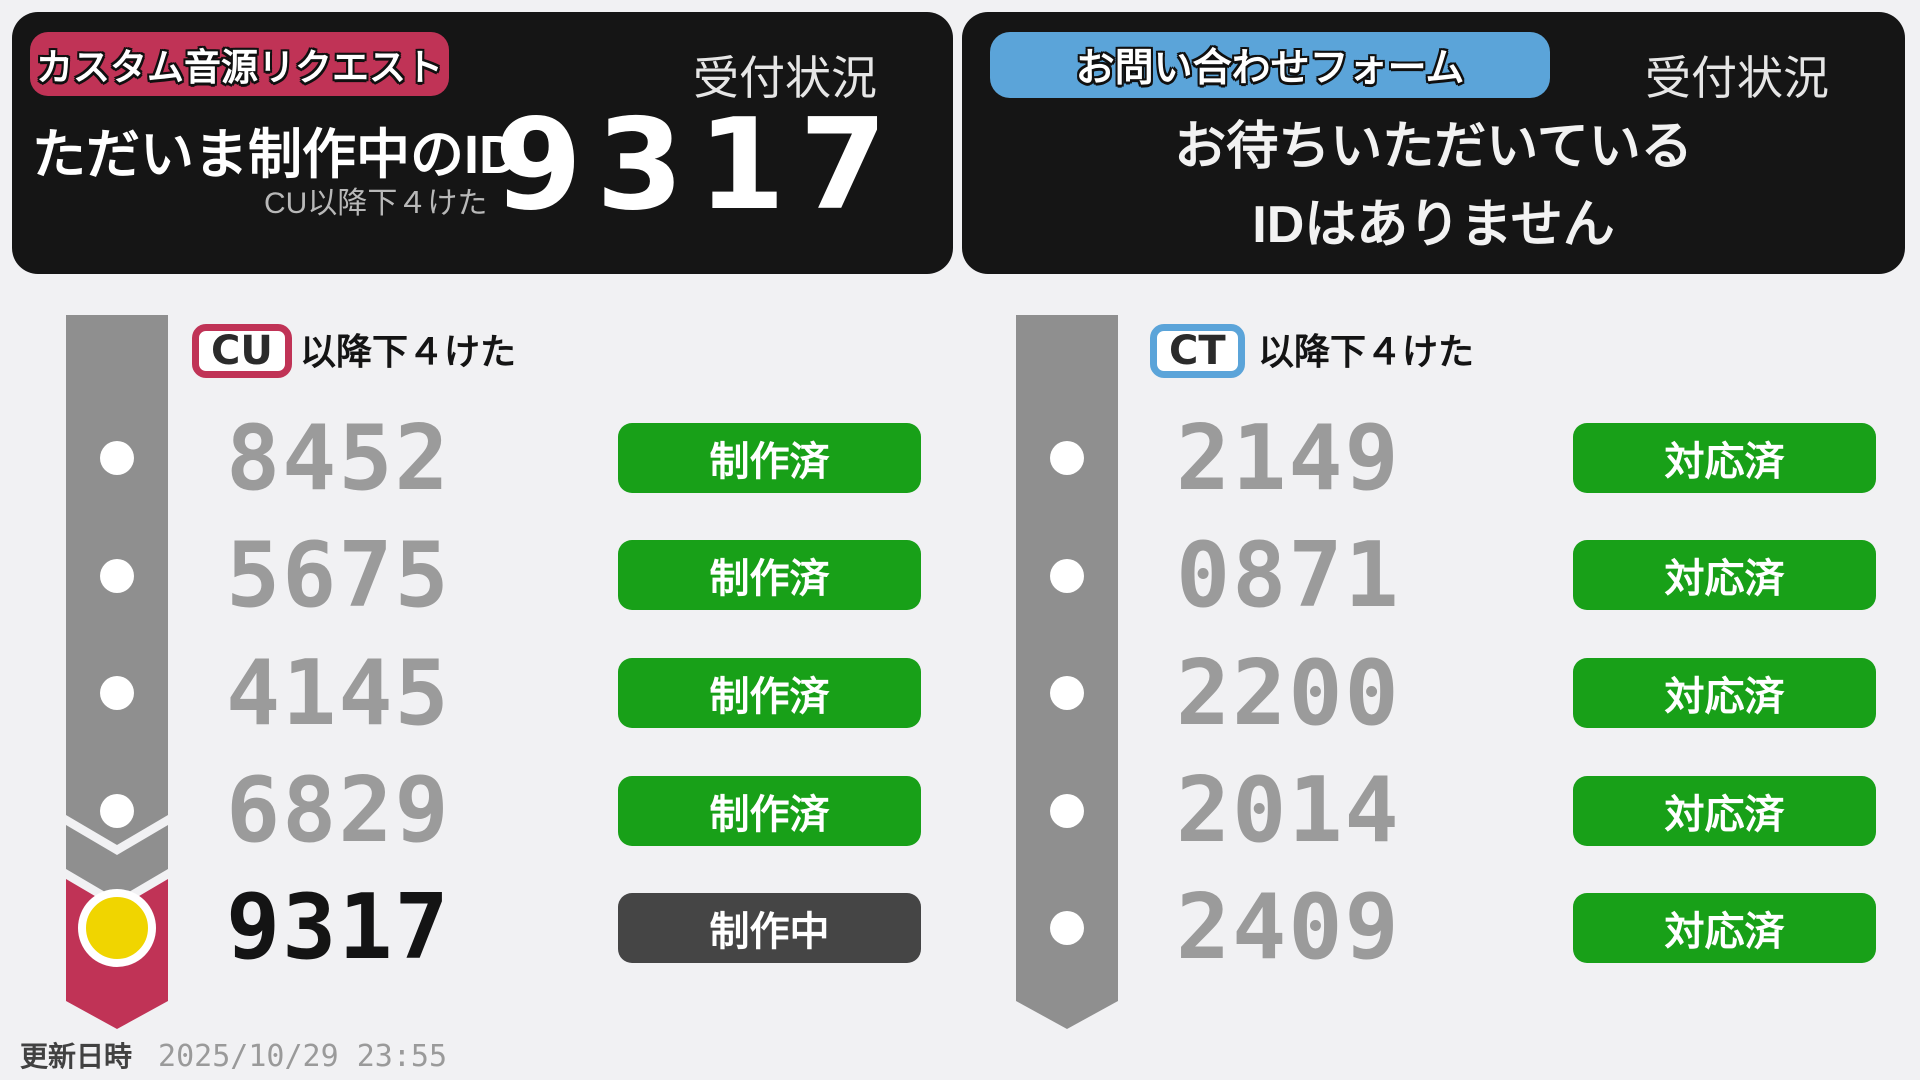 The image size is (1920, 1080). I want to click on queue-id-number-current: 9317, so click(338, 927).